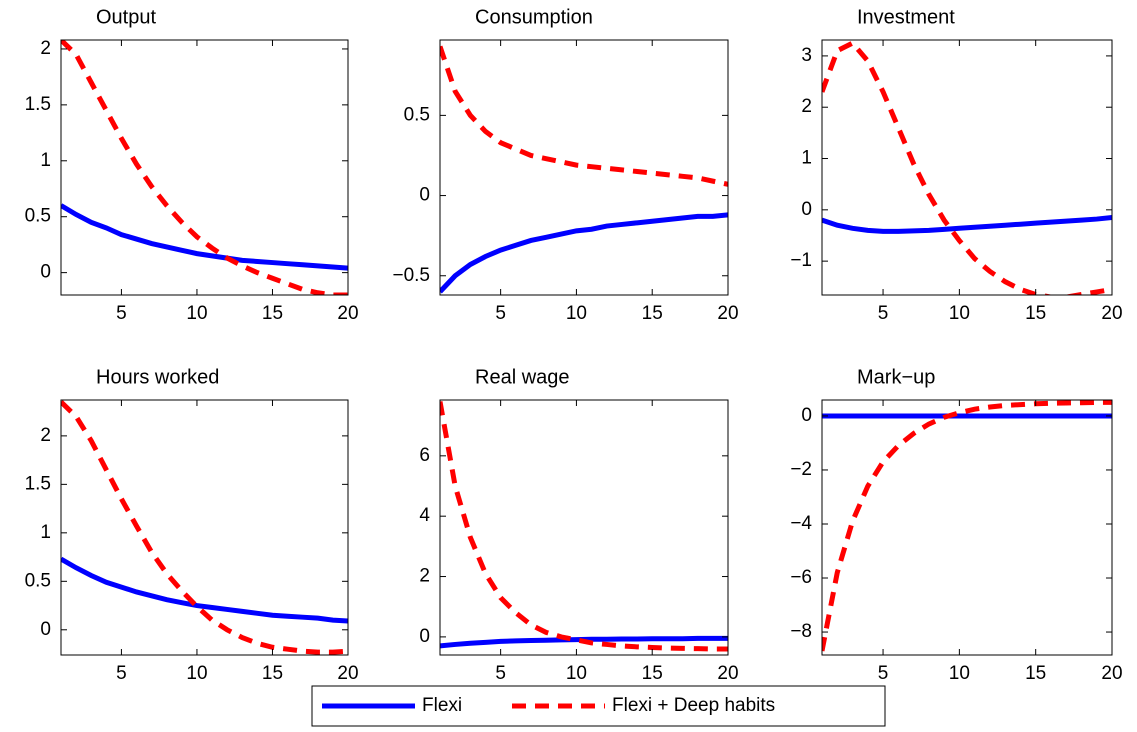  What do you see at coordinates (801, 469) in the screenshot?
I see `y-tick-label: −2` at bounding box center [801, 469].